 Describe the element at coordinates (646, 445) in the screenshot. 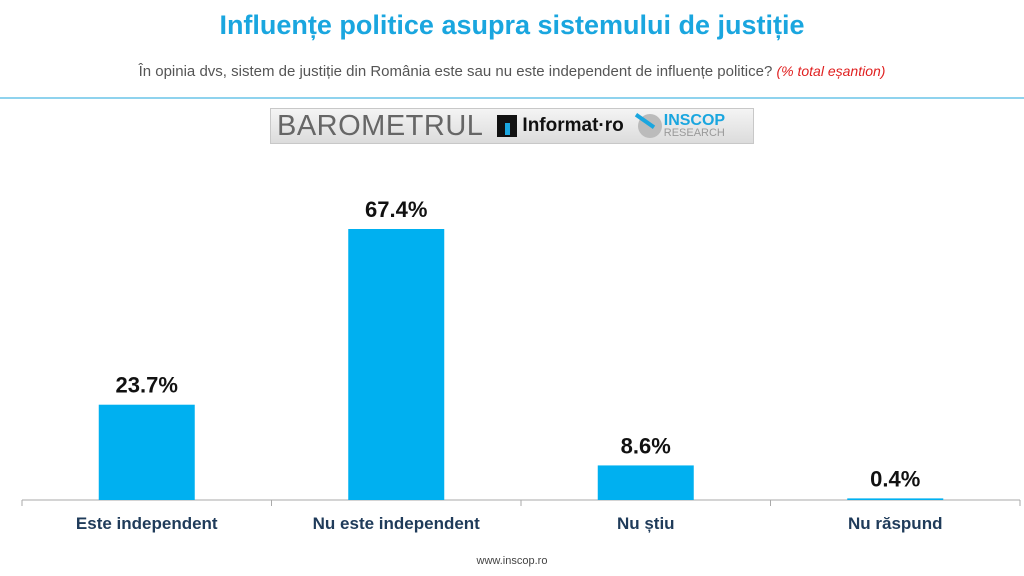

I see `data-label: 8.6%` at that location.